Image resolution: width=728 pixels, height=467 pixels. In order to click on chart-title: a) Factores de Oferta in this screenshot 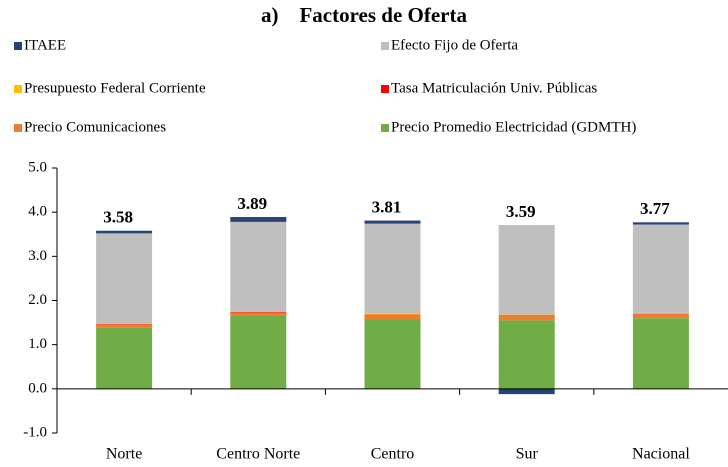, I will do `click(364, 15)`.